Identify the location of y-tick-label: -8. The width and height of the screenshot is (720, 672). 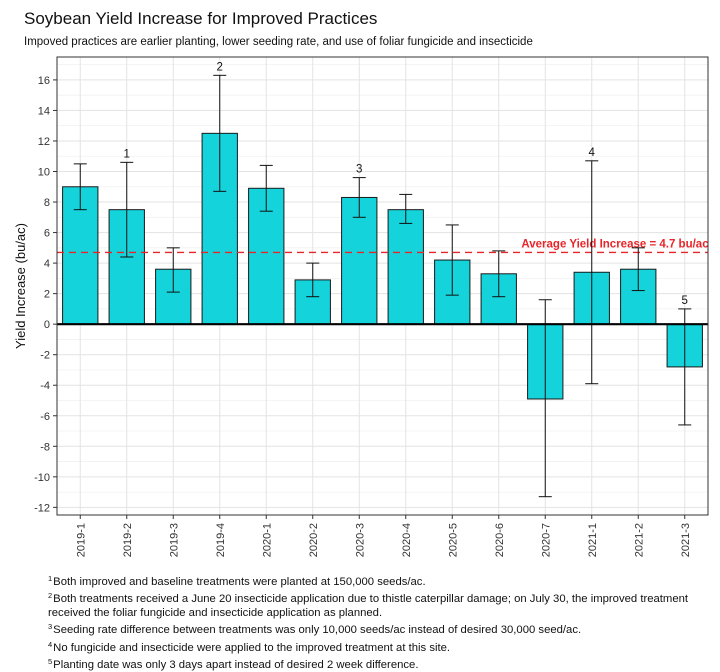
(45, 447).